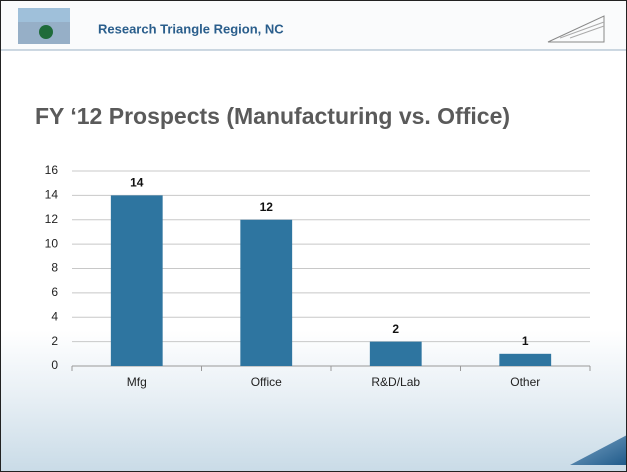 The image size is (627, 472). What do you see at coordinates (54, 268) in the screenshot?
I see `y-tick-label: 8` at bounding box center [54, 268].